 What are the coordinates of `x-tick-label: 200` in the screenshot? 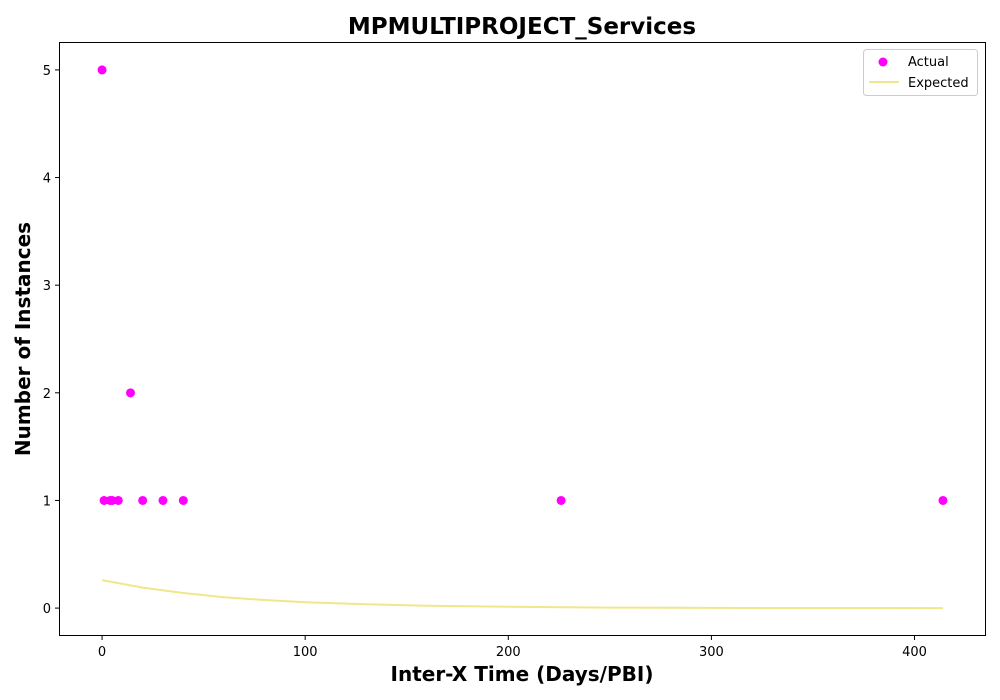 It's located at (508, 652).